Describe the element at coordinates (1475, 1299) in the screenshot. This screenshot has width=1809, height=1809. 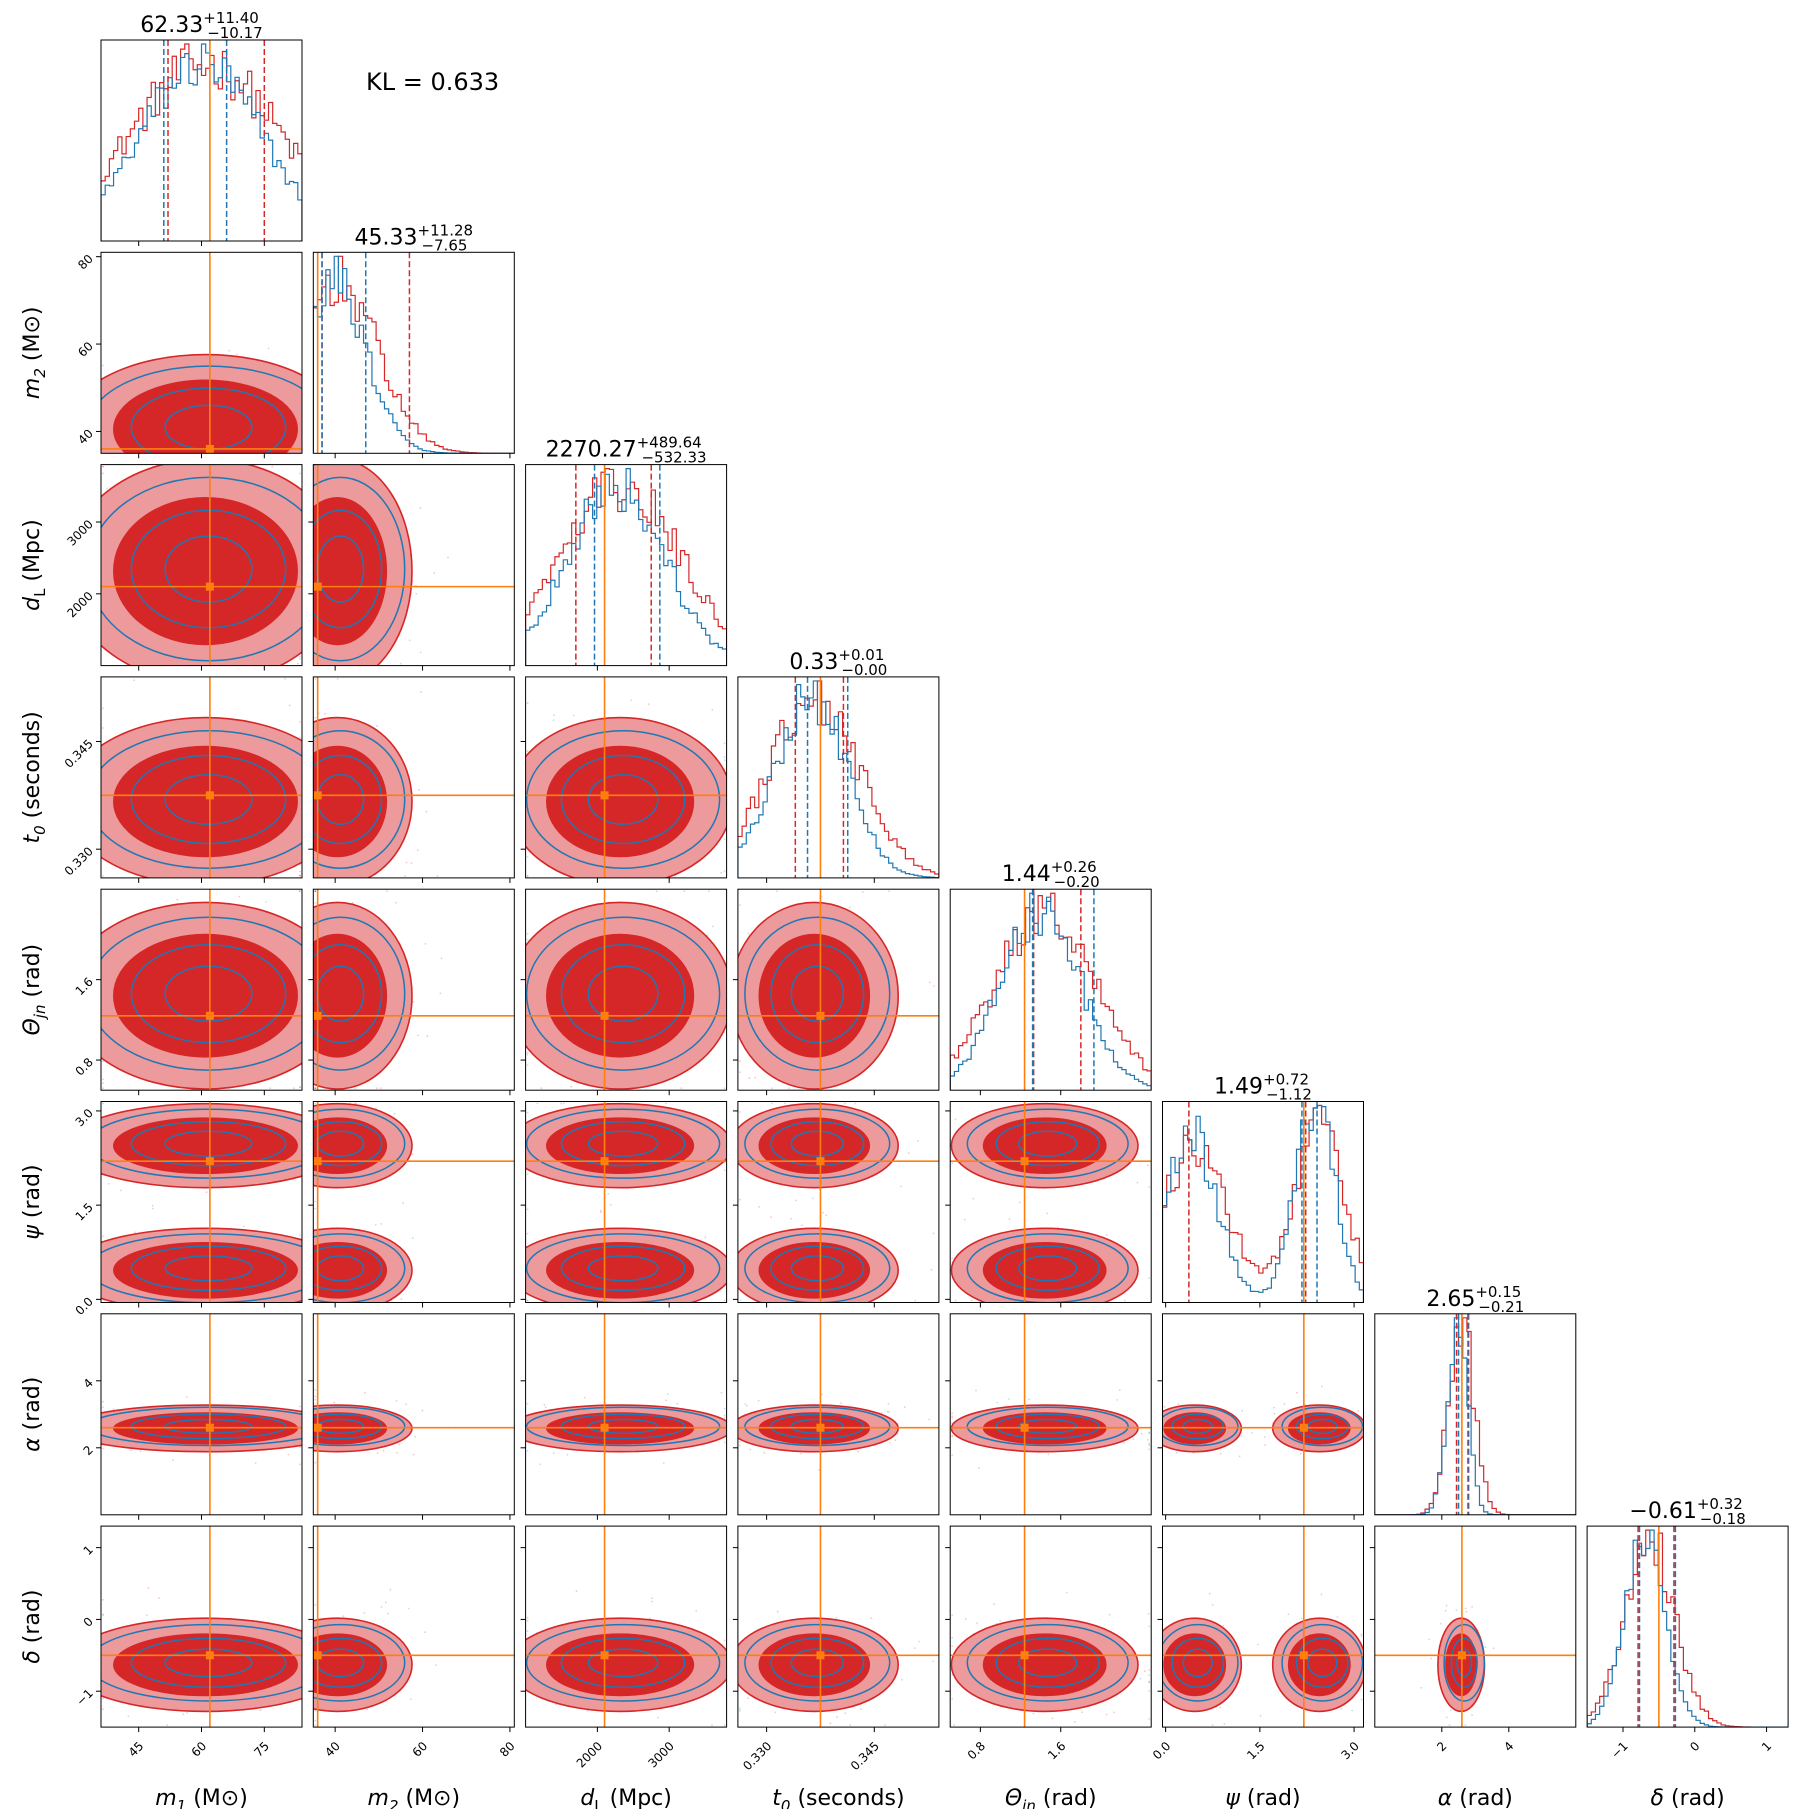
I see `posterior-title-alpha: 2.65+0.15 −0.21` at that location.